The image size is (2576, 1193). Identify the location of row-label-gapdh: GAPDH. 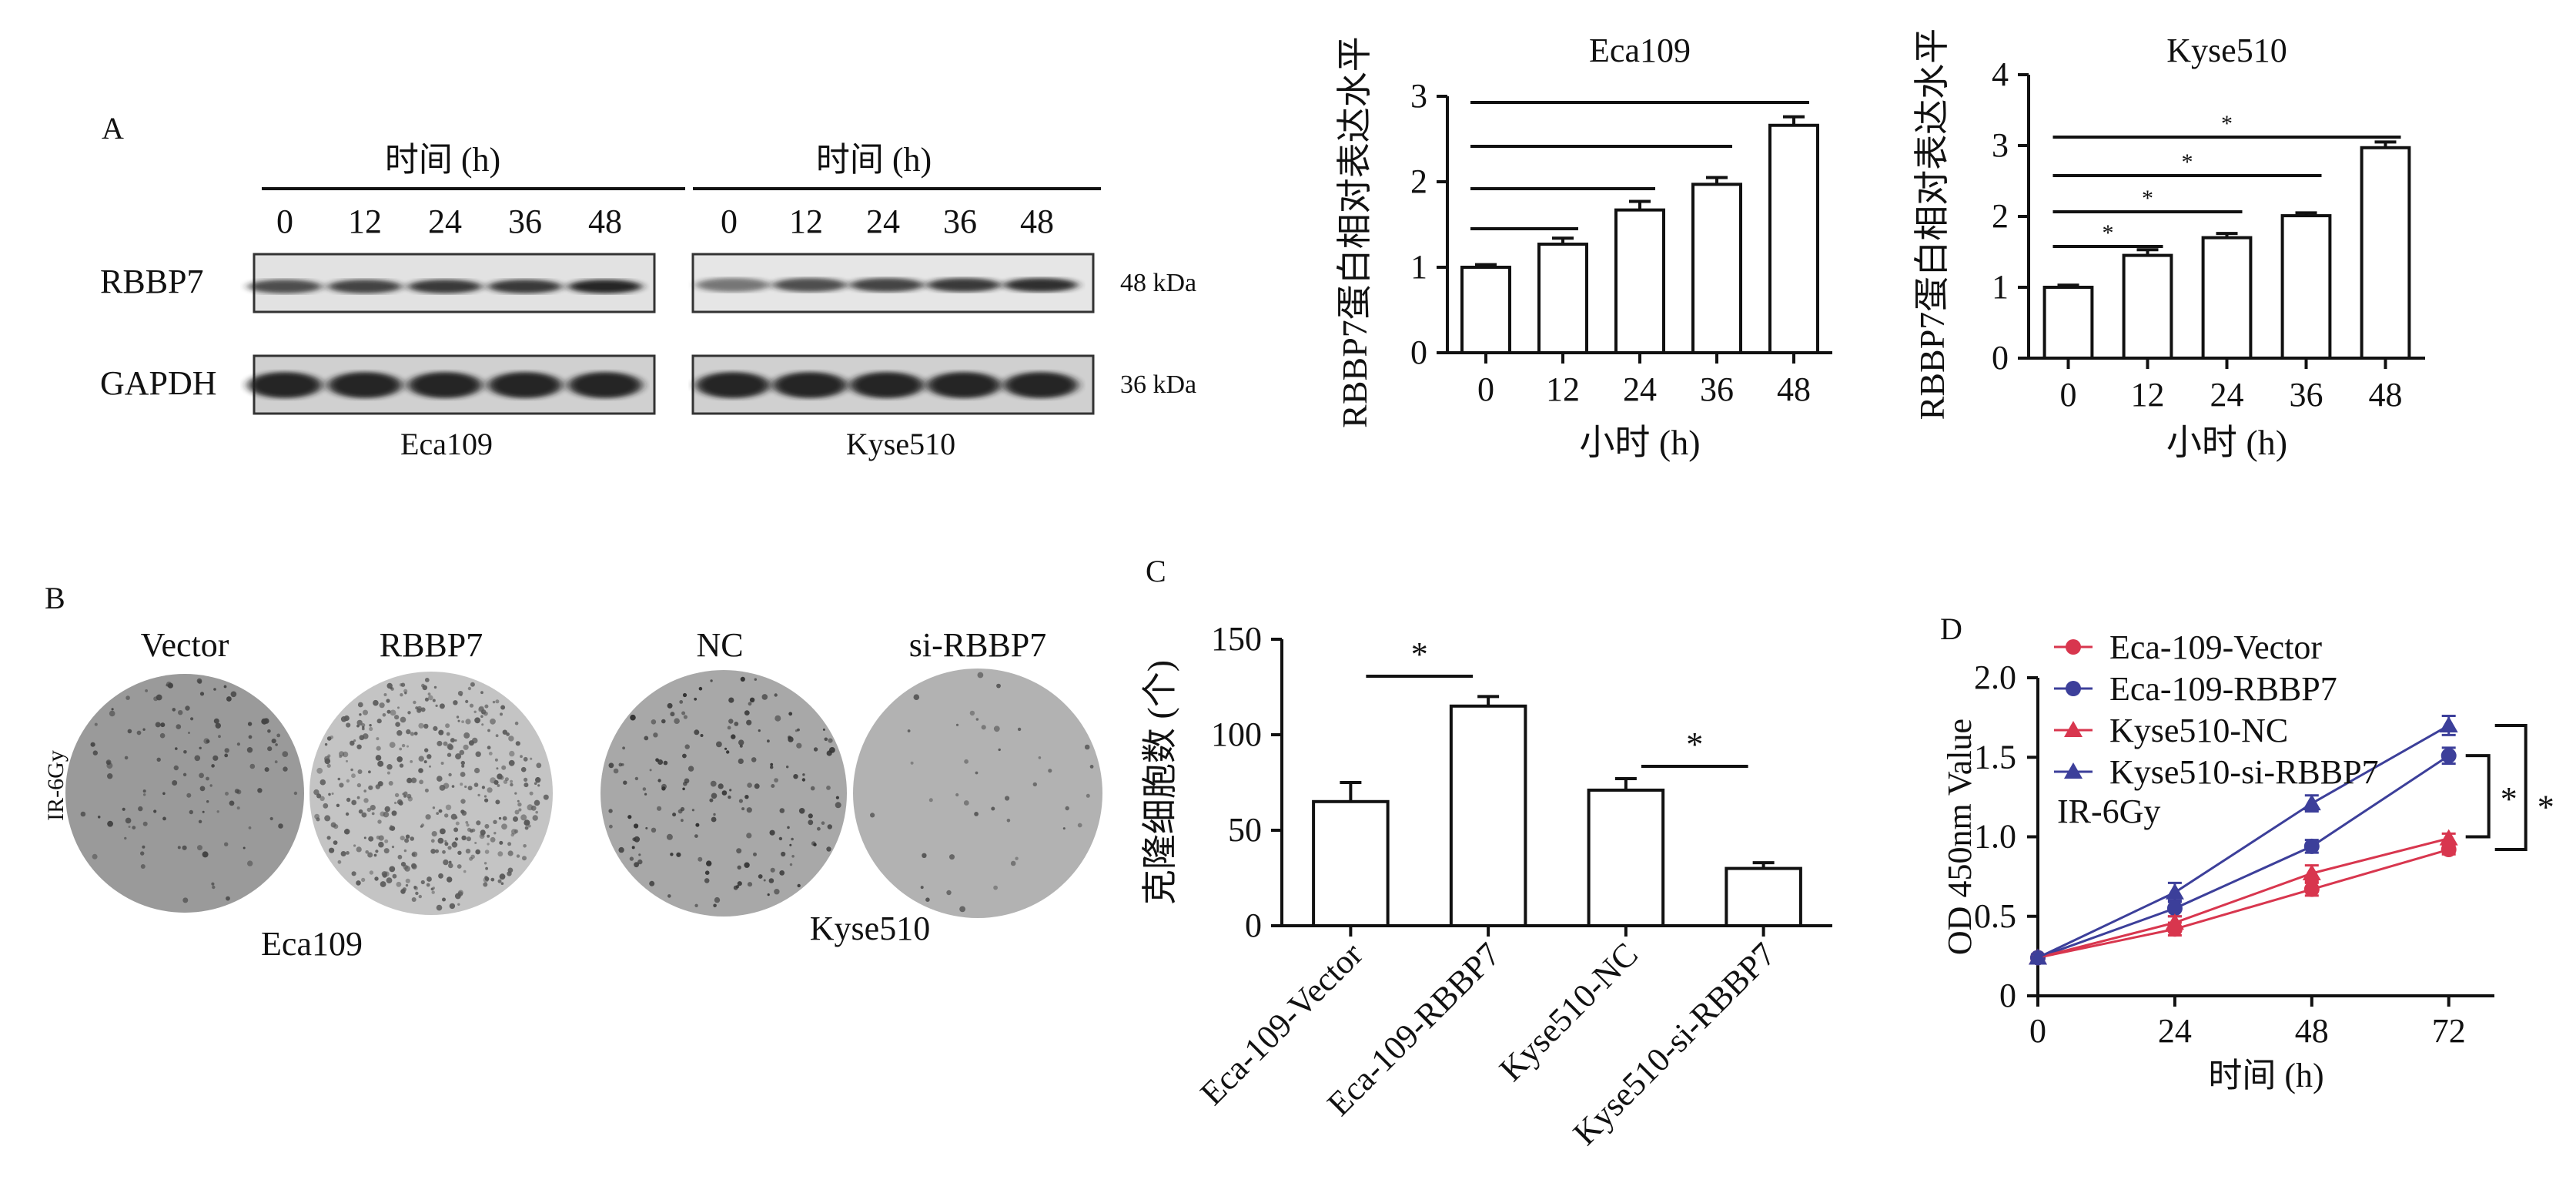
(159, 383).